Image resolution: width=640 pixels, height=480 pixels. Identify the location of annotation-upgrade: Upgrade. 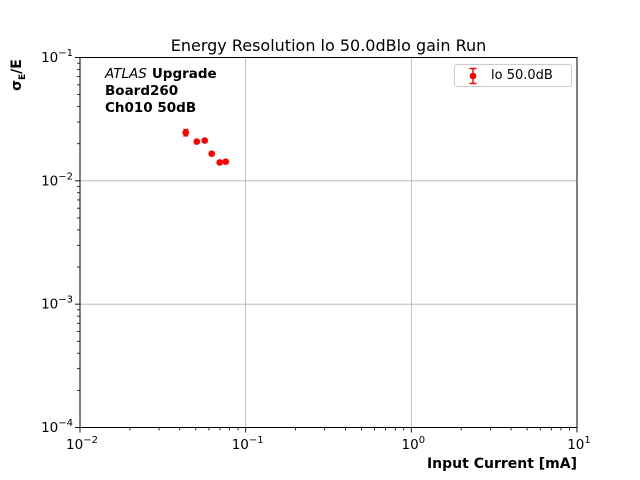
(184, 74).